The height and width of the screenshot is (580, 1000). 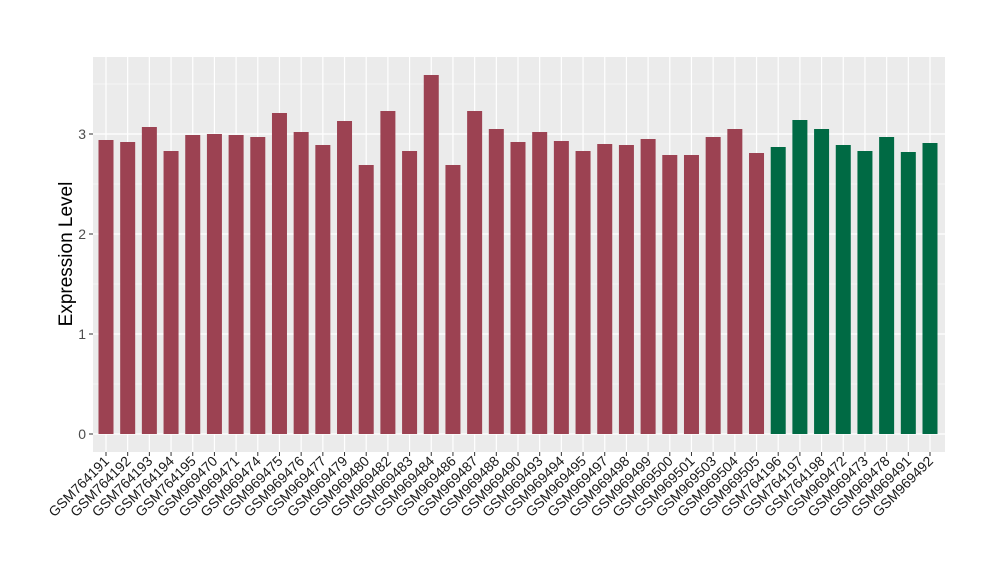 I want to click on y-axis: 0 1 2 3, so click(x=85, y=284).